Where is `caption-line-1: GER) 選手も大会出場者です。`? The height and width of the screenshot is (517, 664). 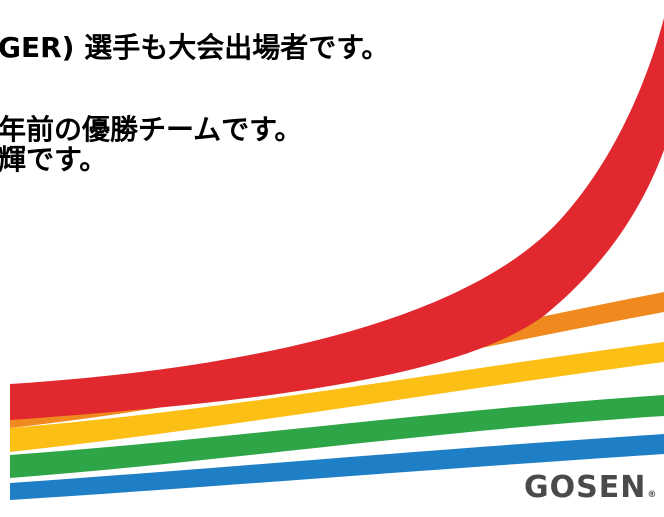
caption-line-1: GER) 選手も大会出場者です。 is located at coordinates (195, 47).